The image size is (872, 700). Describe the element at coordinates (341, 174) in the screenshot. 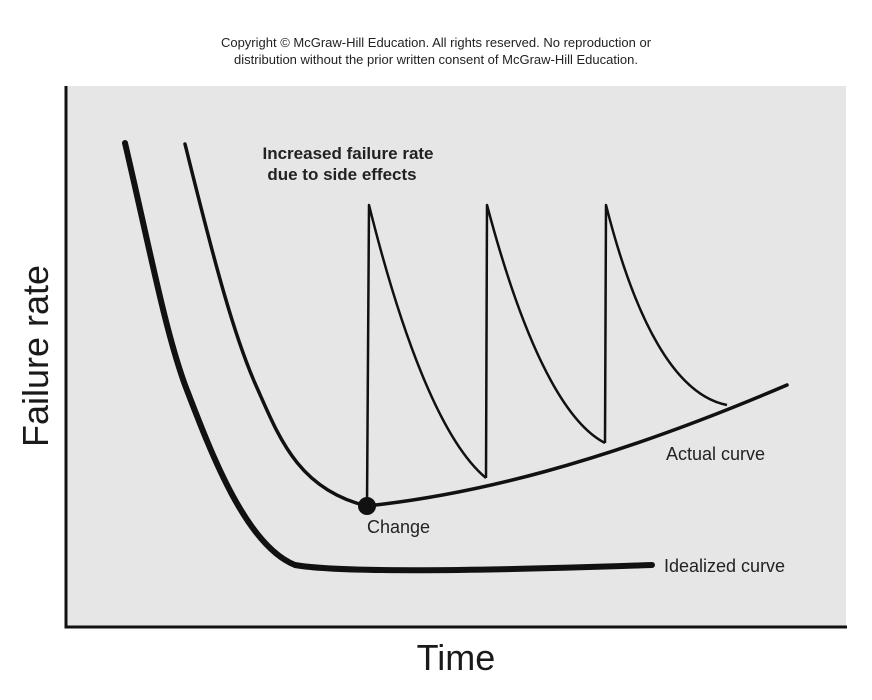

I see `side-effects-annotation-line-2: due to side effects` at that location.